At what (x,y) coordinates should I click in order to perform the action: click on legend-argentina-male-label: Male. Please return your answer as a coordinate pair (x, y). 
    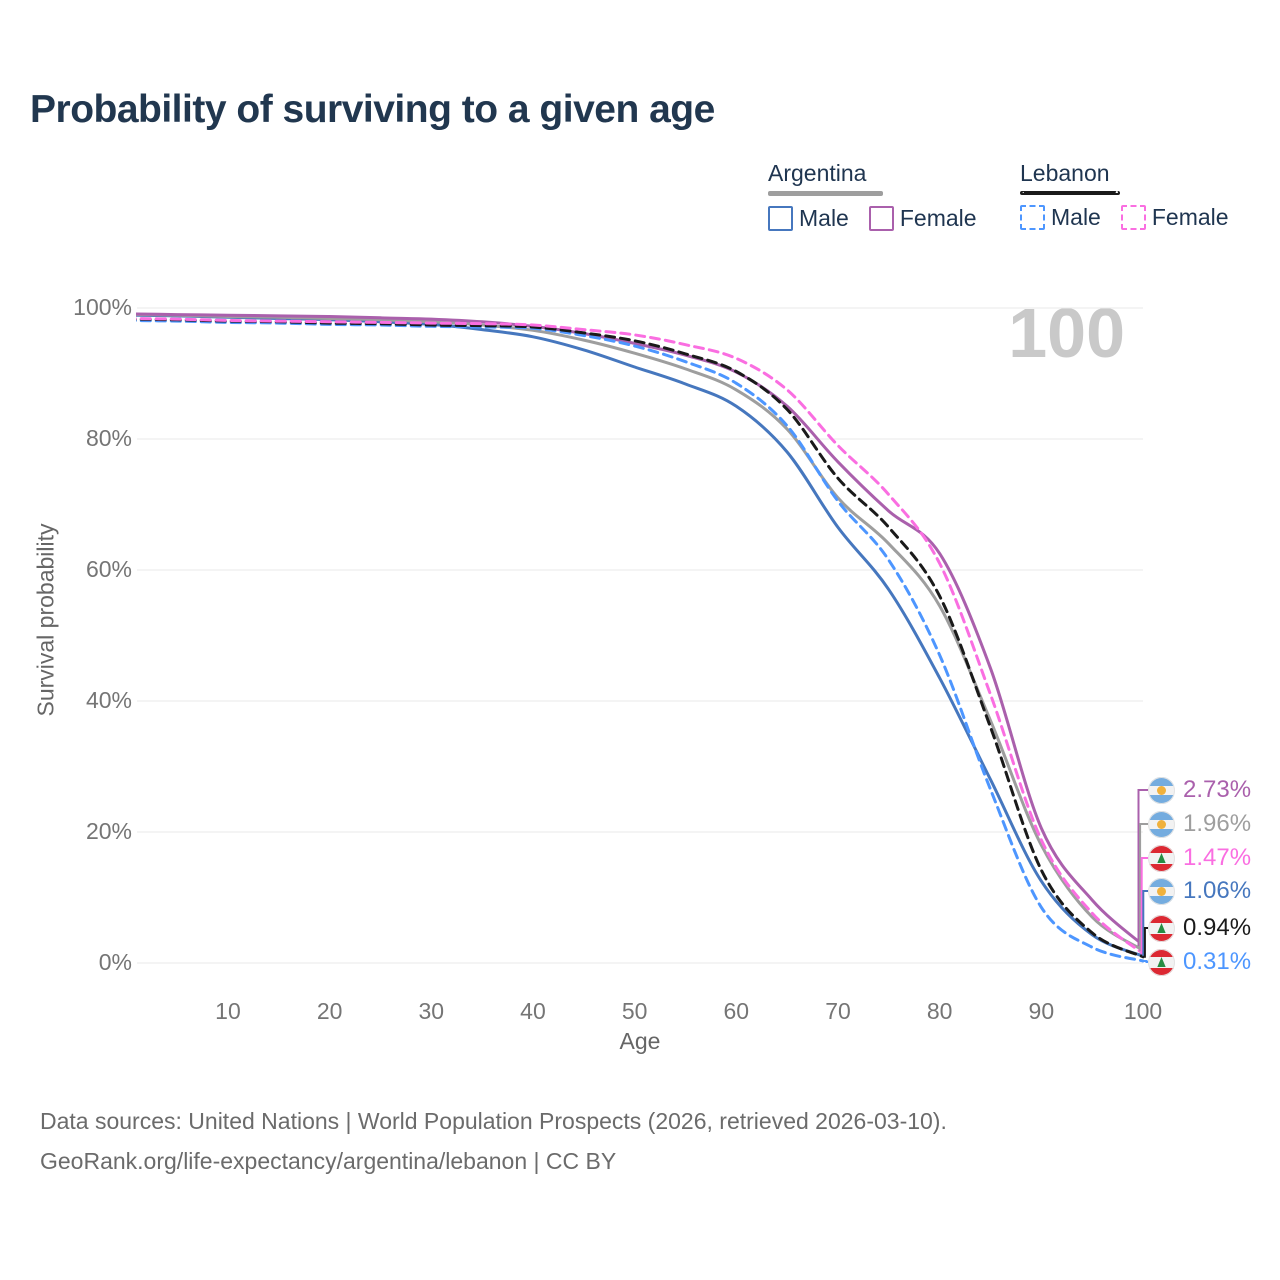
    Looking at the image, I should click on (824, 218).